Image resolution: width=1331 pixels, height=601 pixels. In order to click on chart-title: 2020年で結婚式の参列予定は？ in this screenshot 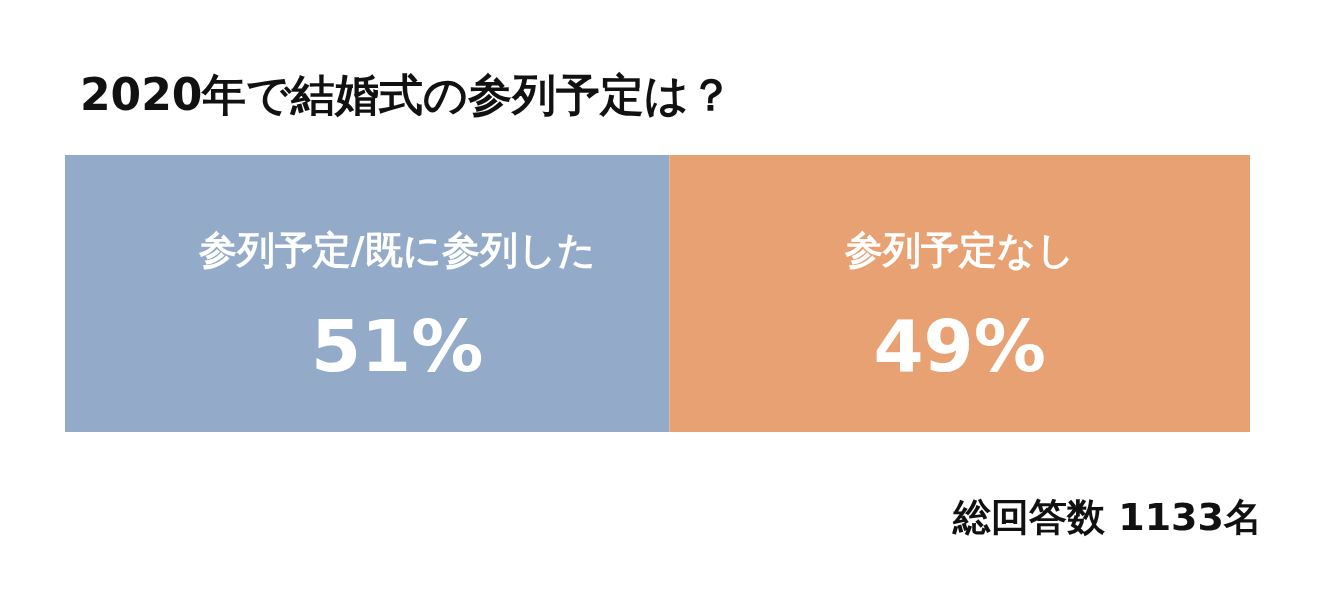, I will do `click(407, 94)`.